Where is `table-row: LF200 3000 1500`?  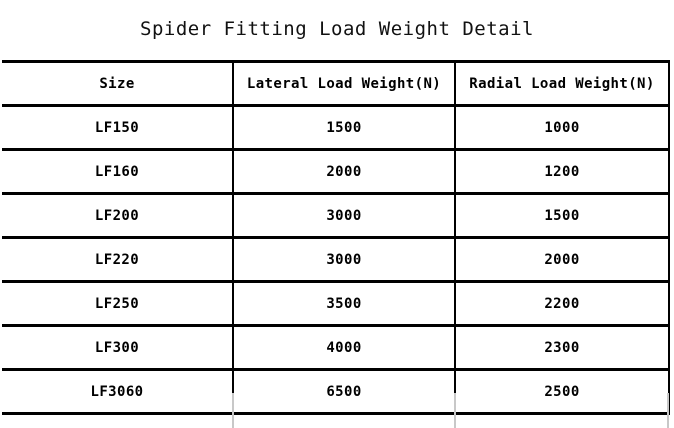 table-row: LF200 3000 1500 is located at coordinates (336, 215).